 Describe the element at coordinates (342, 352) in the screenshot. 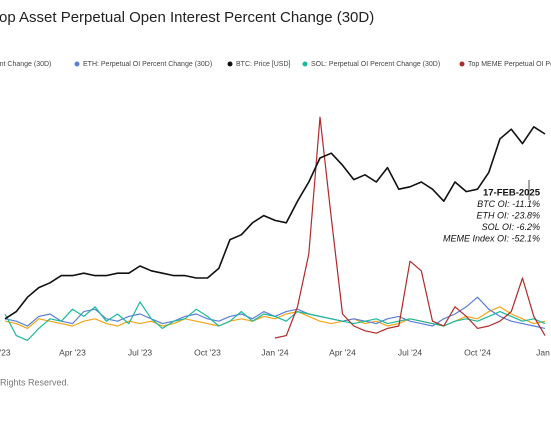

I see `x-tick-label: Apr '24` at that location.